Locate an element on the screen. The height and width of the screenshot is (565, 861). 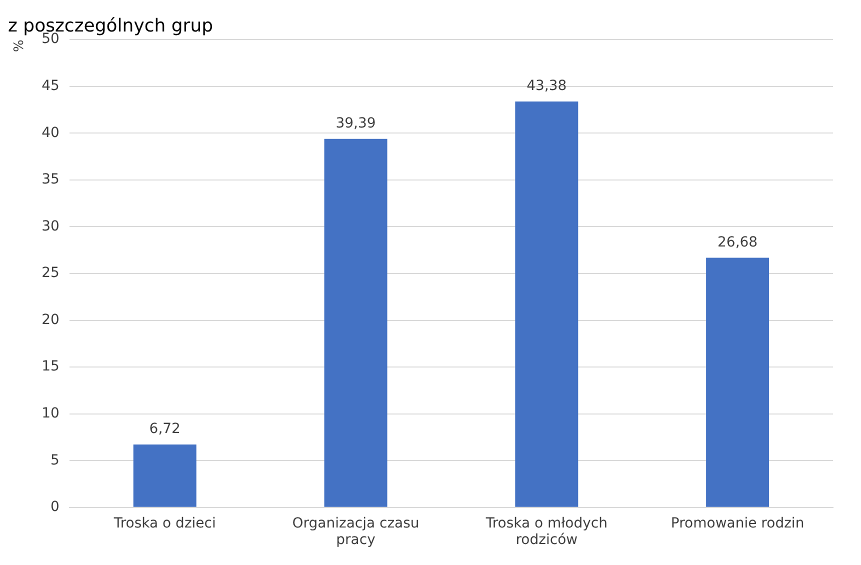
x-tick-label: Troska o młodych rodziców is located at coordinates (546, 531).